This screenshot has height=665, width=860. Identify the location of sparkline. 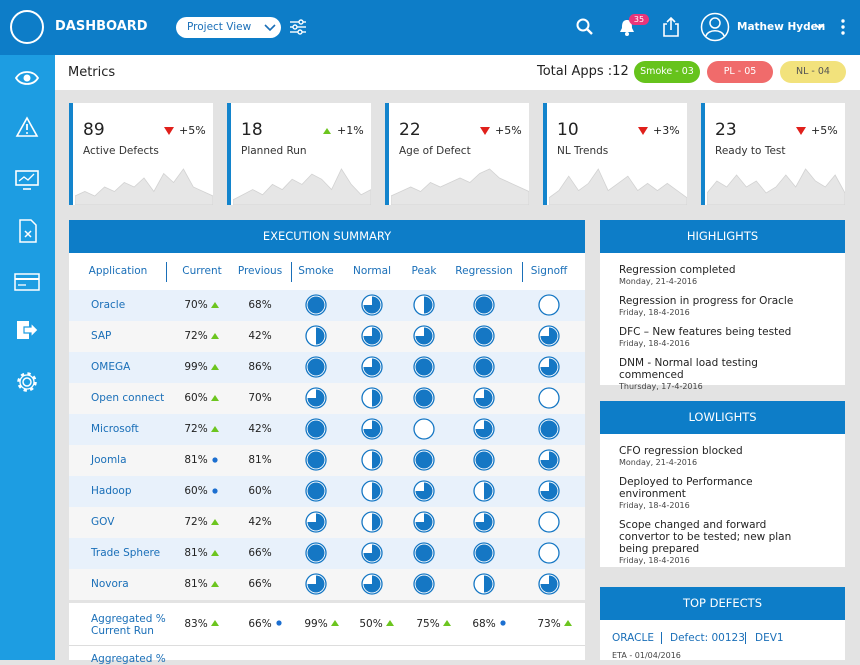
(144, 186).